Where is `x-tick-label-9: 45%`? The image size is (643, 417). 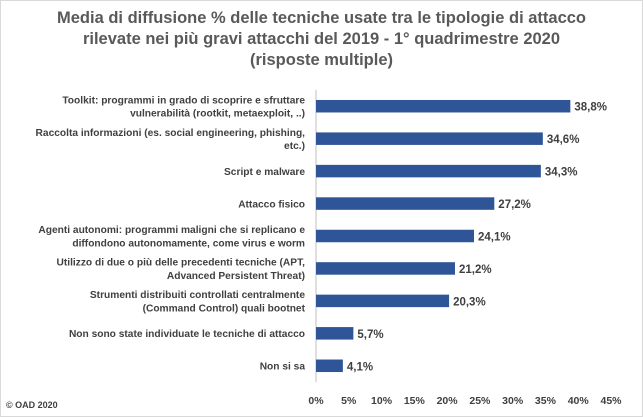
x-tick-label-9: 45% is located at coordinates (611, 401).